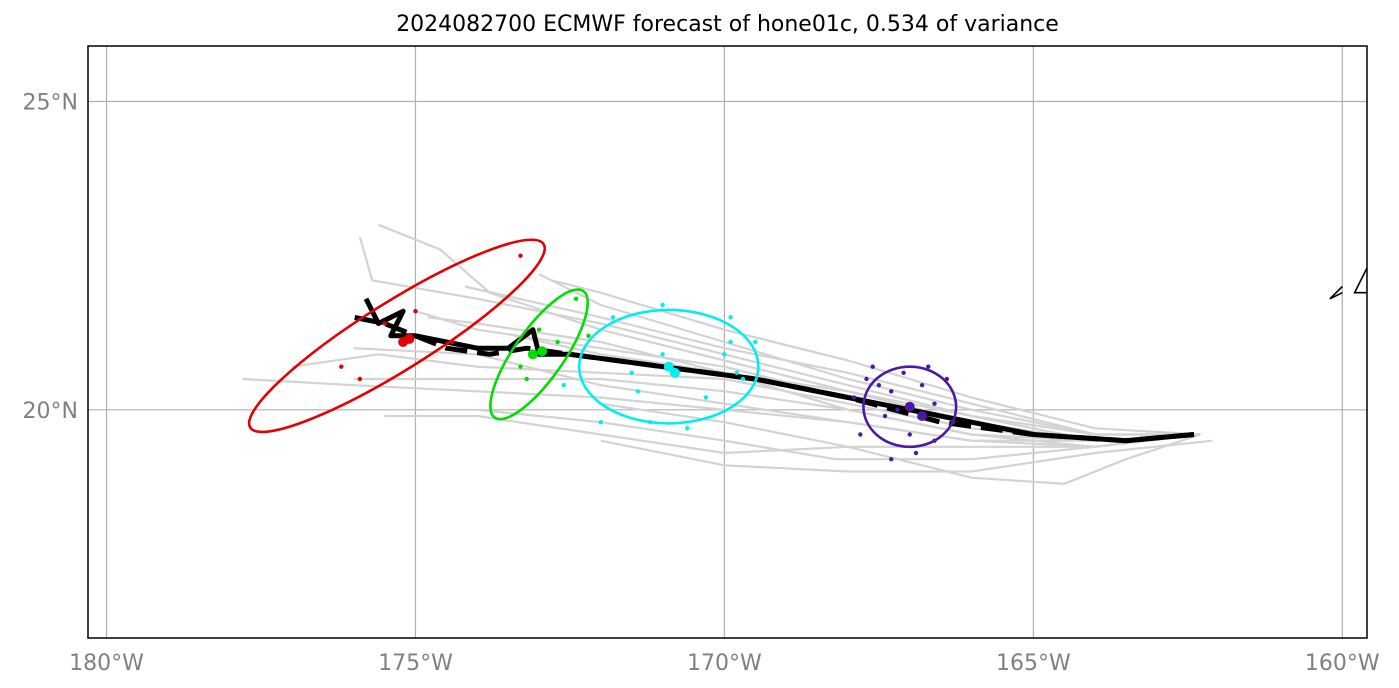  Describe the element at coordinates (724, 663) in the screenshot. I see `x-tick-label: 170°W` at that location.